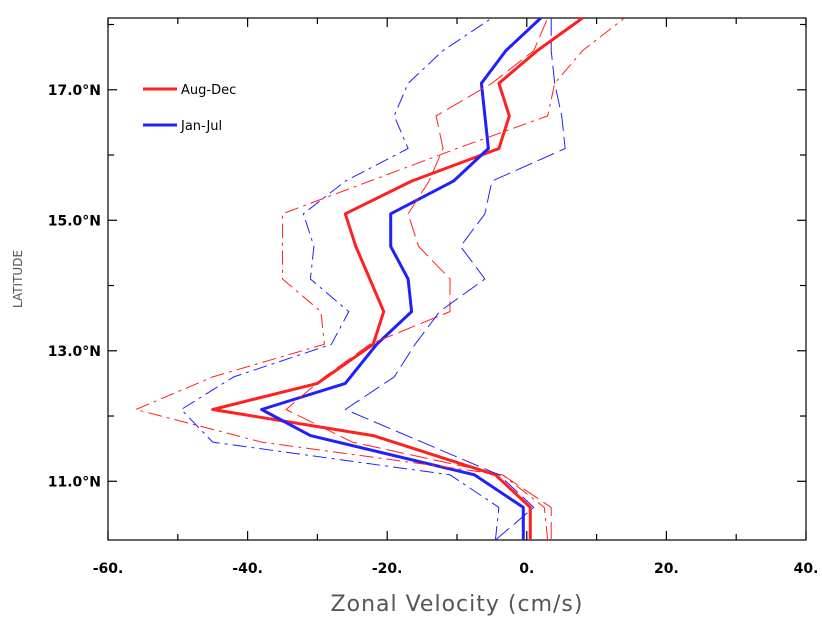 This screenshot has height=621, width=822. What do you see at coordinates (189, 108) in the screenshot?
I see `legend: Aug-Dec Jan-Jul` at bounding box center [189, 108].